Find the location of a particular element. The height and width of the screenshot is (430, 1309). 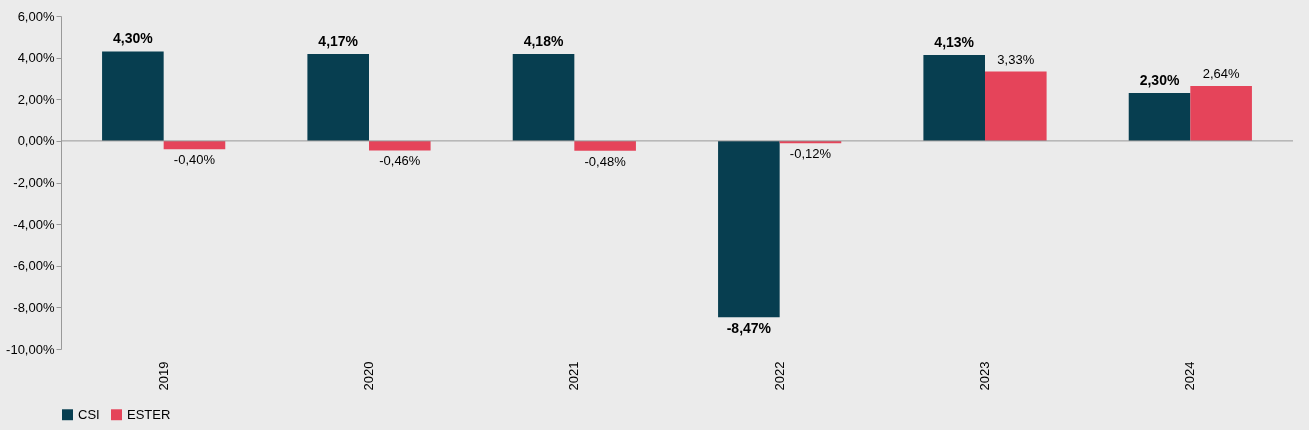

x-tick-label: 2023 is located at coordinates (984, 376).